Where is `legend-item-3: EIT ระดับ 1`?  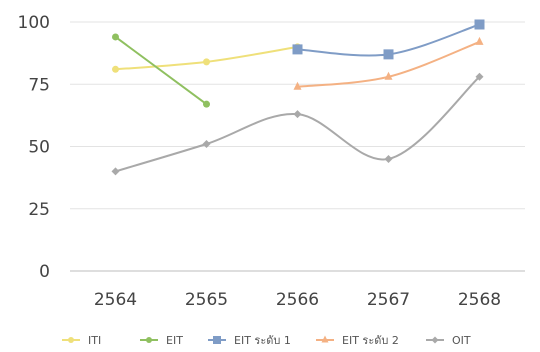
legend-item-3: EIT ระดับ 1 is located at coordinates (249, 340).